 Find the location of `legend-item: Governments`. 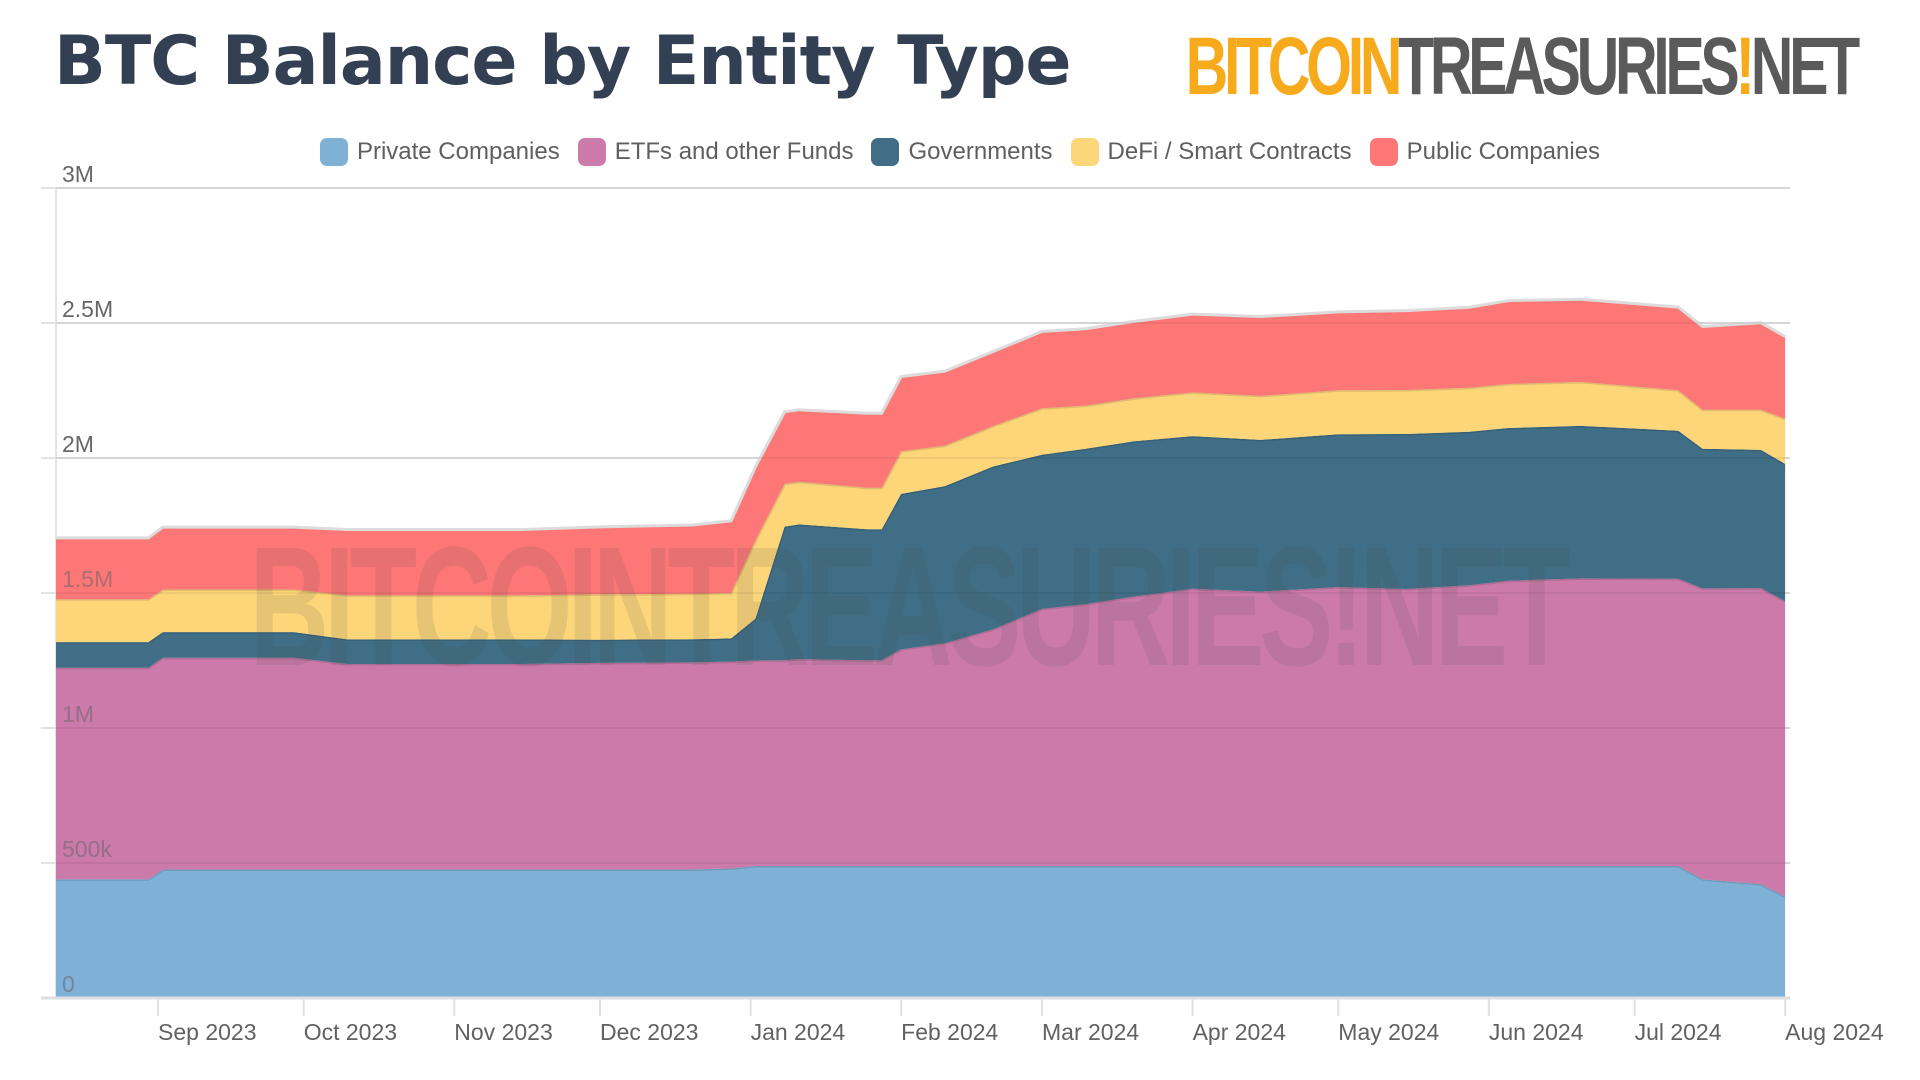

legend-item: Governments is located at coordinates (962, 152).